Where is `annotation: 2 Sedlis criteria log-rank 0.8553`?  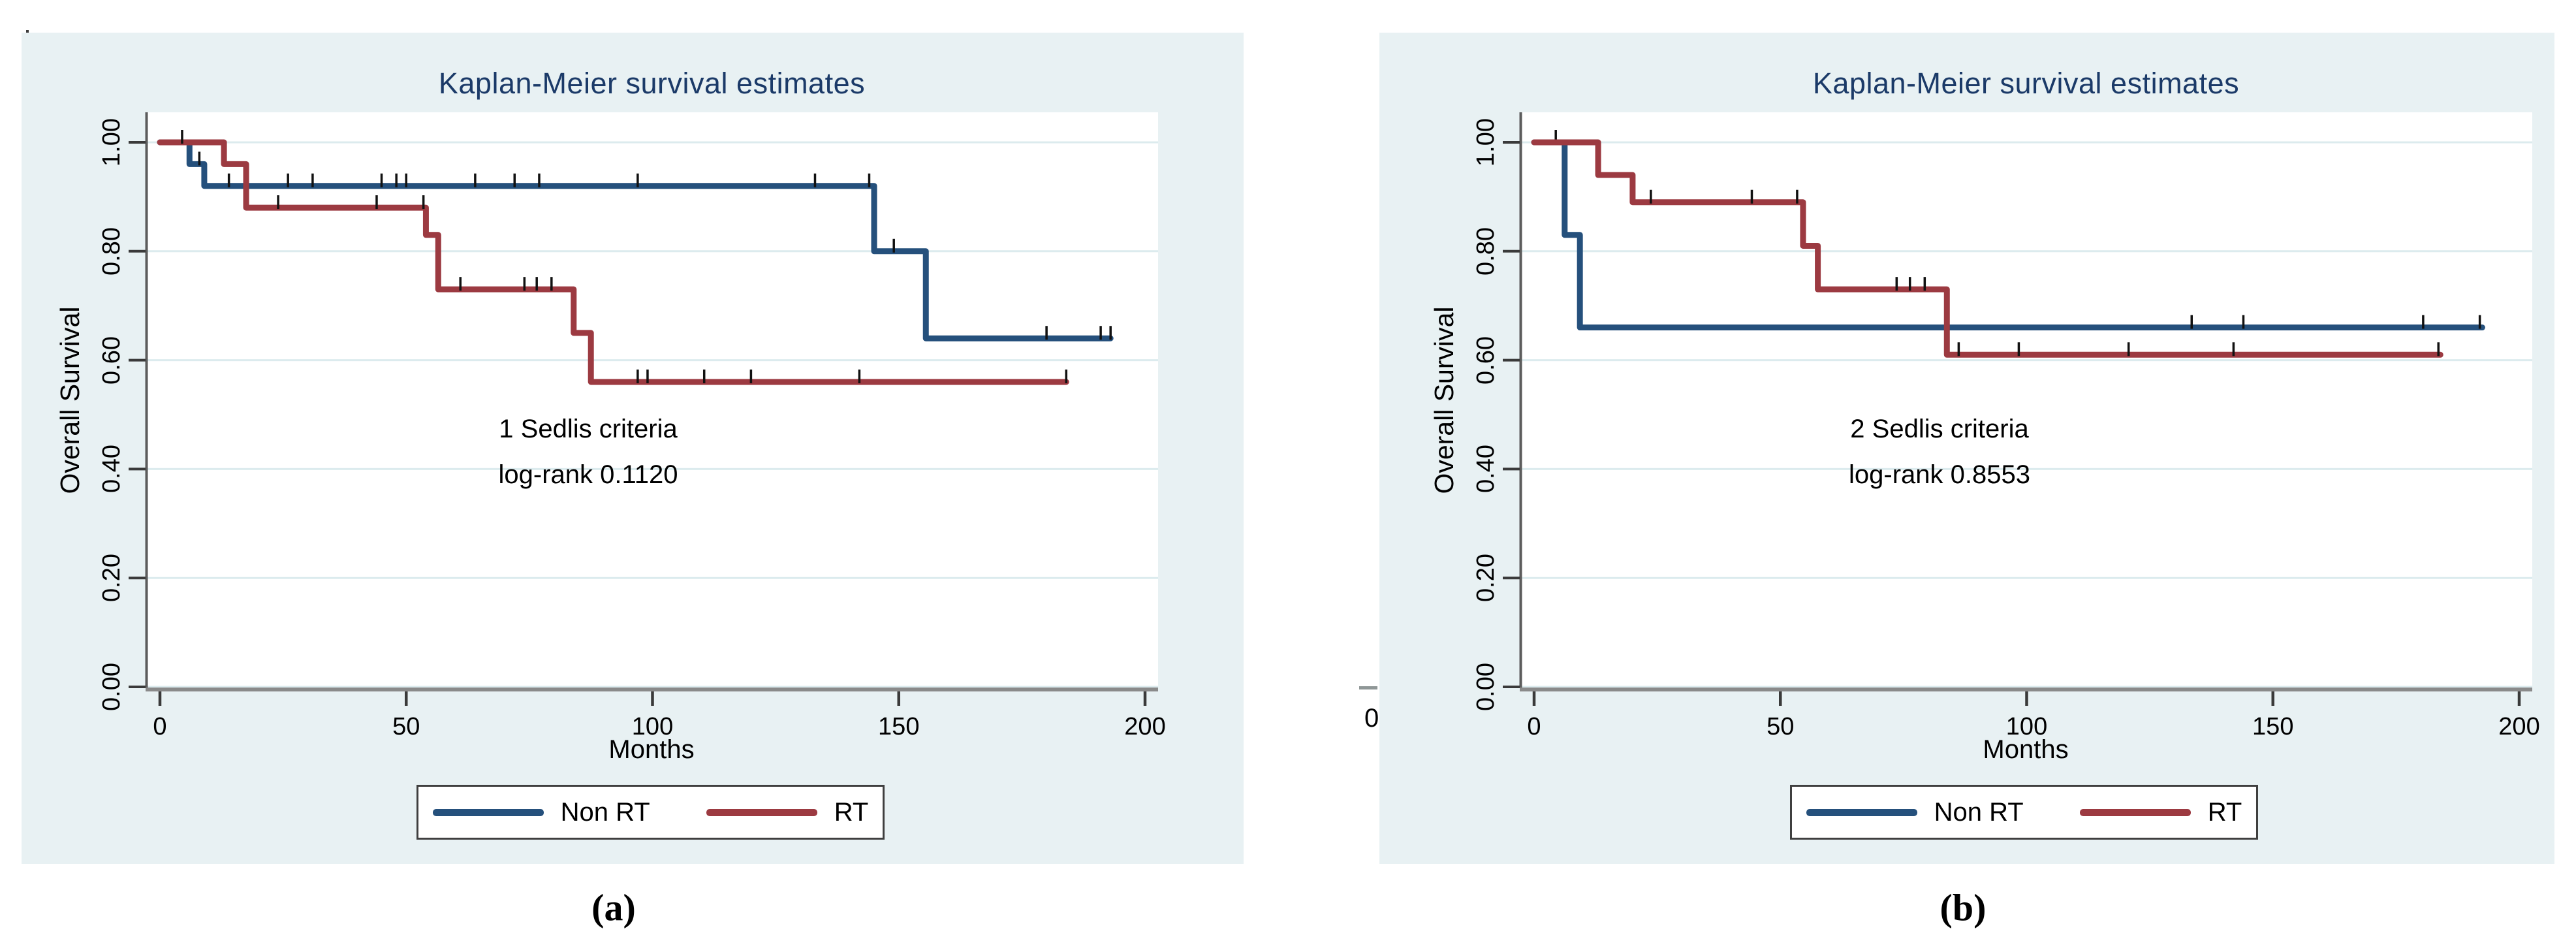
annotation: 2 Sedlis criteria log-rank 0.8553 is located at coordinates (1939, 452).